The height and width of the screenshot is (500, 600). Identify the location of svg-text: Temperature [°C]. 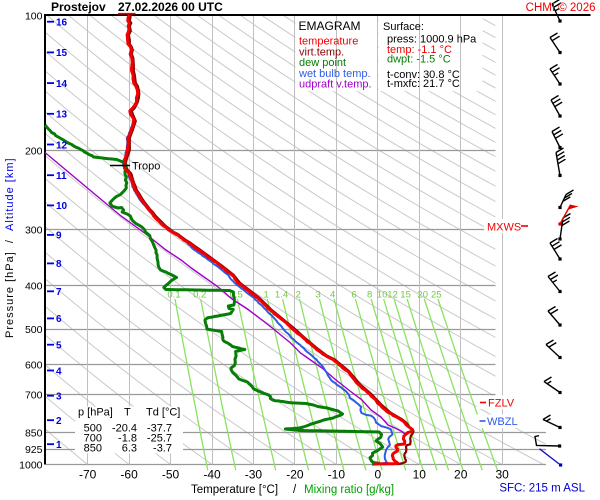
(234, 490).